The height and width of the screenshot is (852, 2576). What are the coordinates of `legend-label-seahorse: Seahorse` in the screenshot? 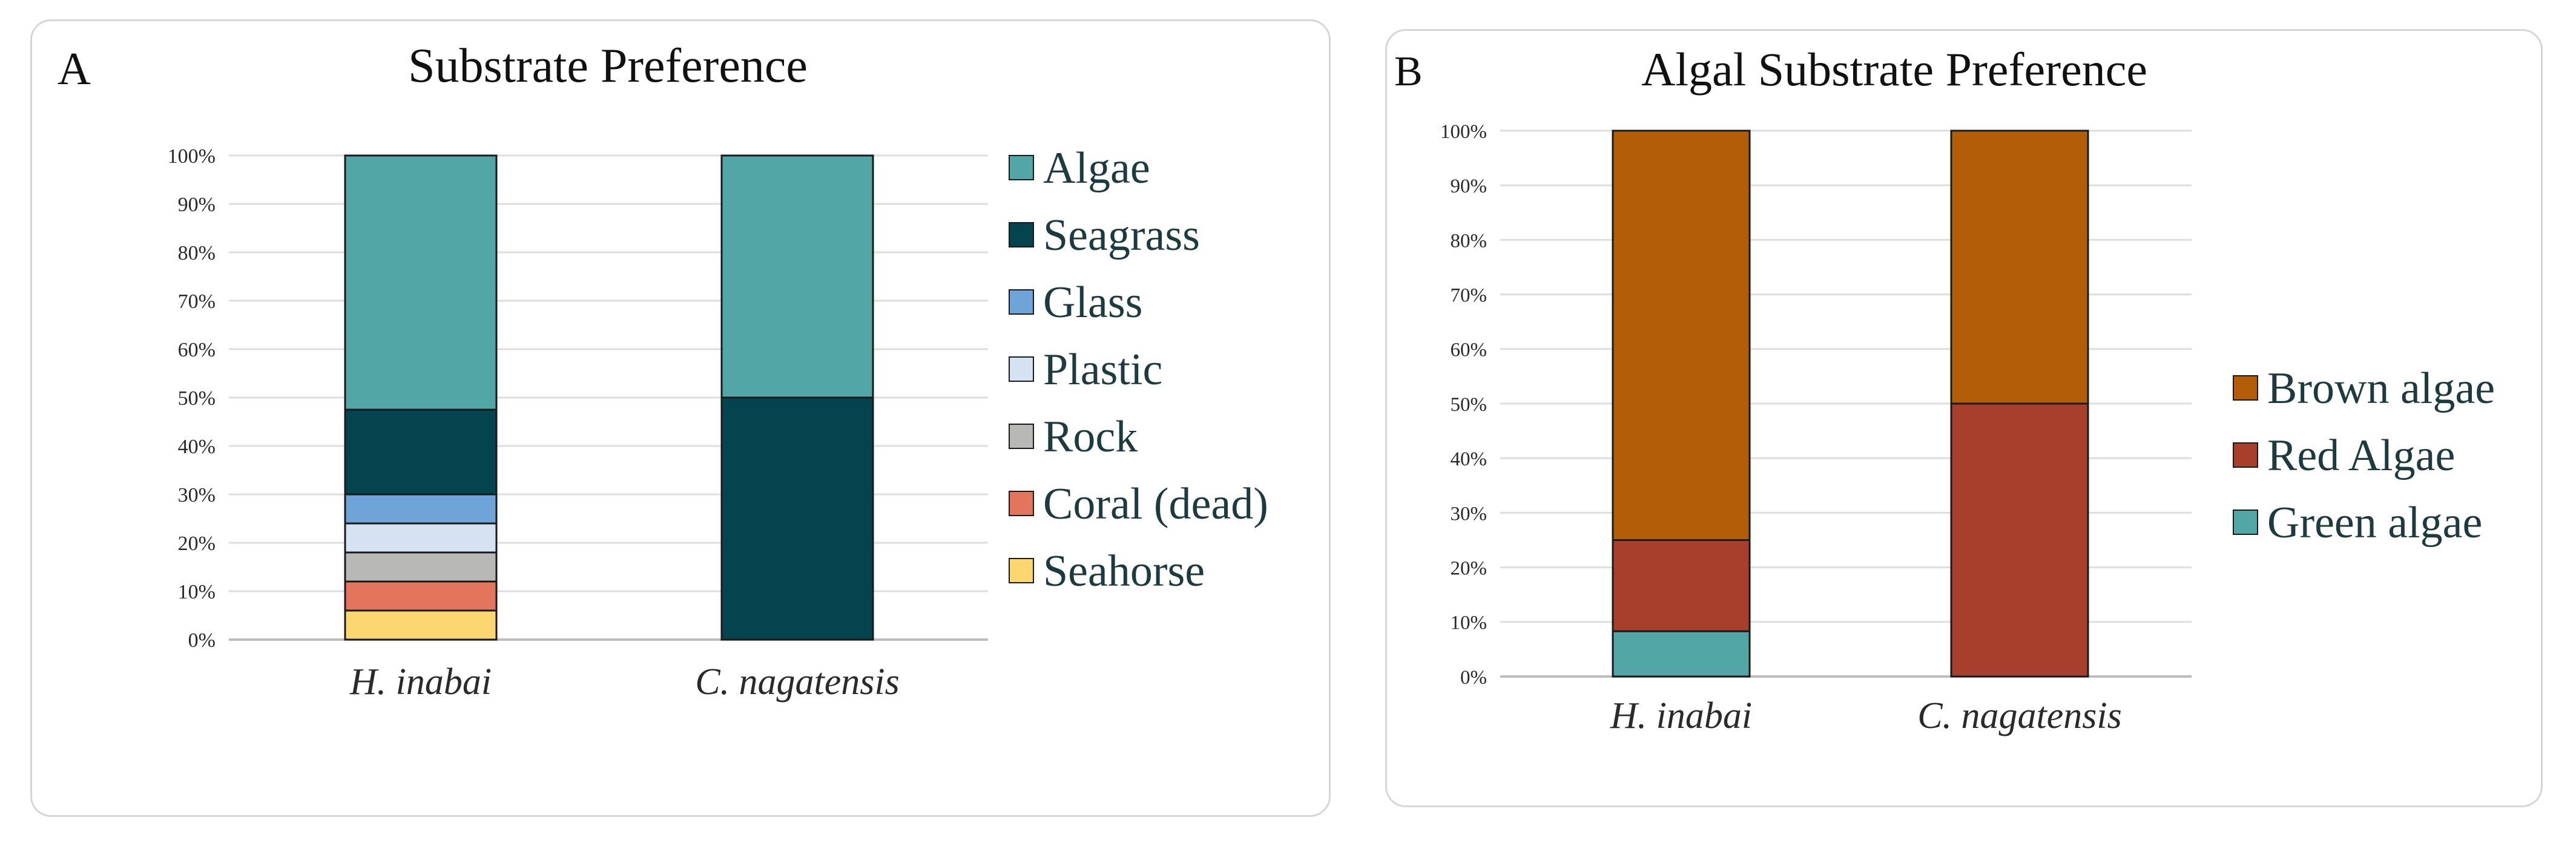 It's located at (1124, 571).